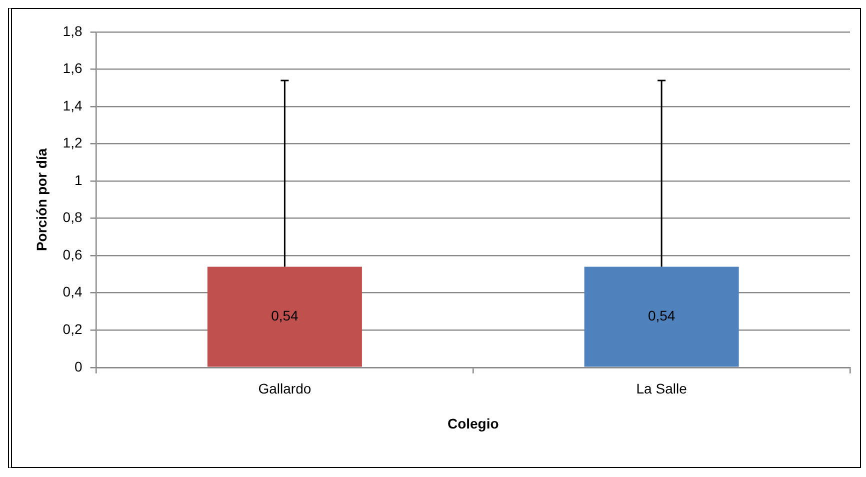  Describe the element at coordinates (285, 388) in the screenshot. I see `x-tick-label: Gallardo` at that location.